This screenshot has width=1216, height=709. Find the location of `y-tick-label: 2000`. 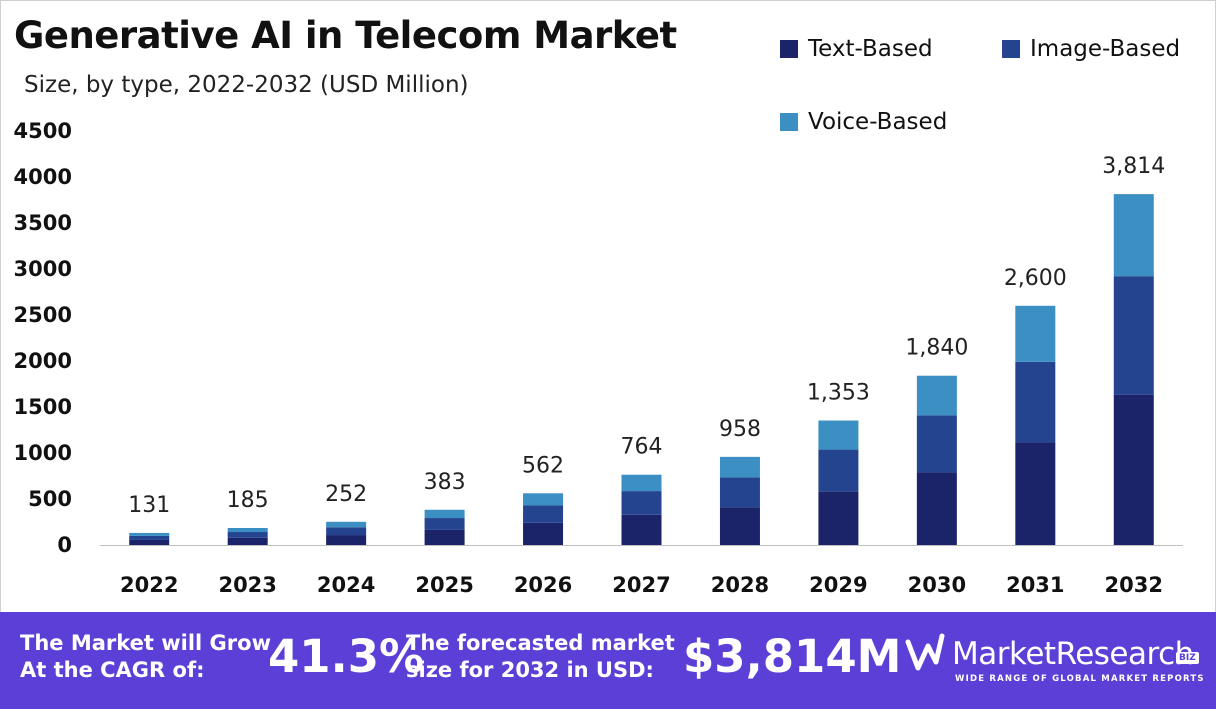

y-tick-label: 2000 is located at coordinates (43, 361).